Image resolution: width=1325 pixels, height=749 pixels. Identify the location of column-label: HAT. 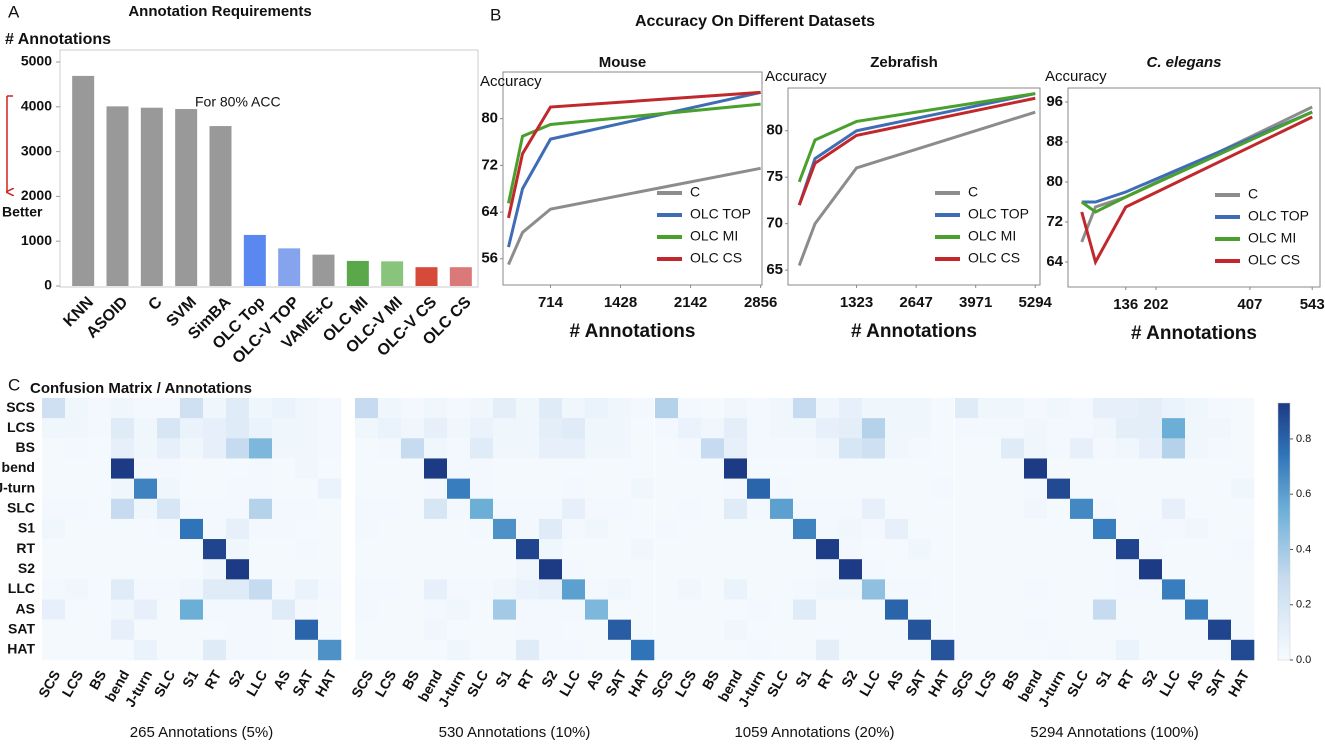
(639, 683).